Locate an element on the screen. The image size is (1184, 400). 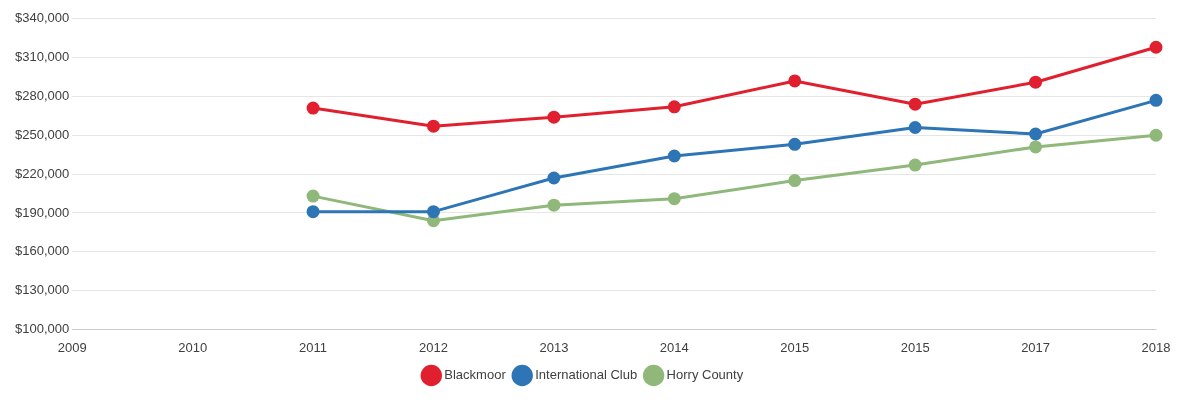
y-tick-label: $190,000 is located at coordinates (42, 212).